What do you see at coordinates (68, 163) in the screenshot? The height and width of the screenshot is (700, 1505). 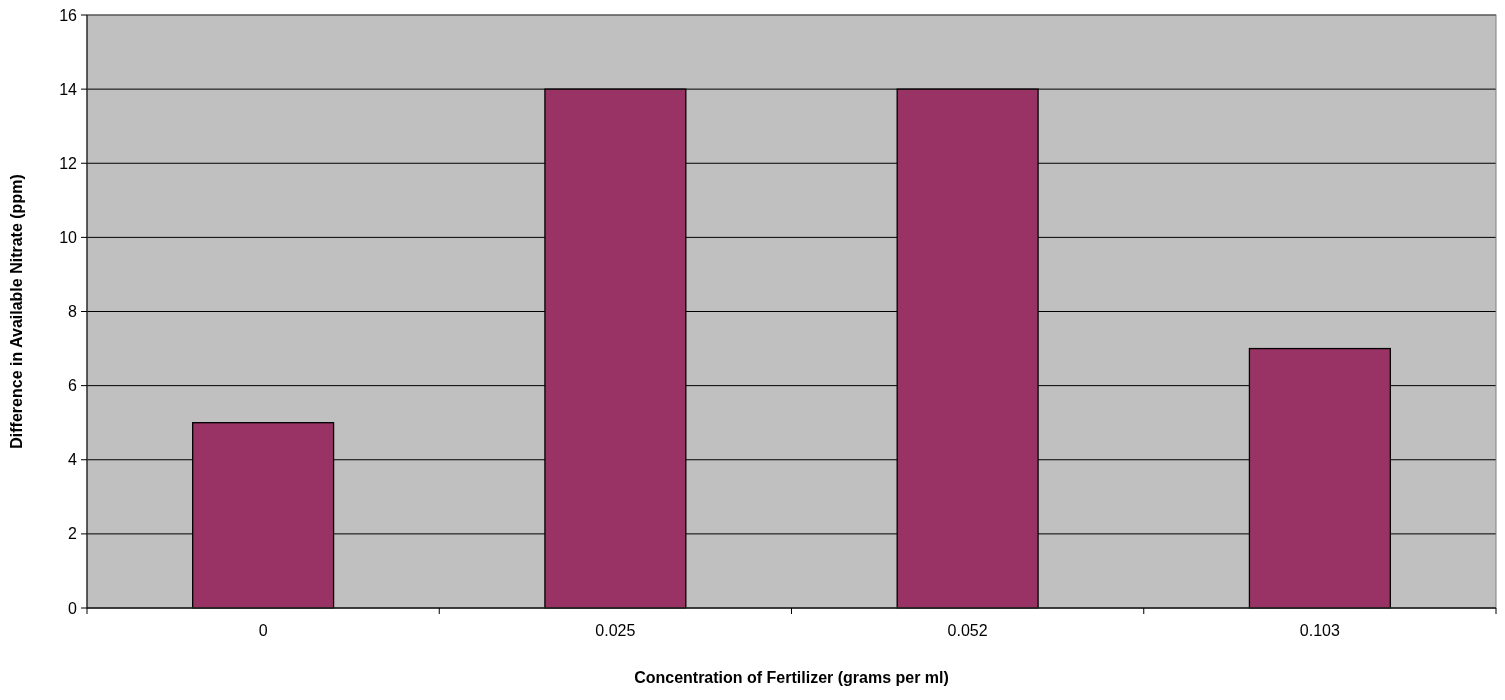 I see `y-tick-label: 12` at bounding box center [68, 163].